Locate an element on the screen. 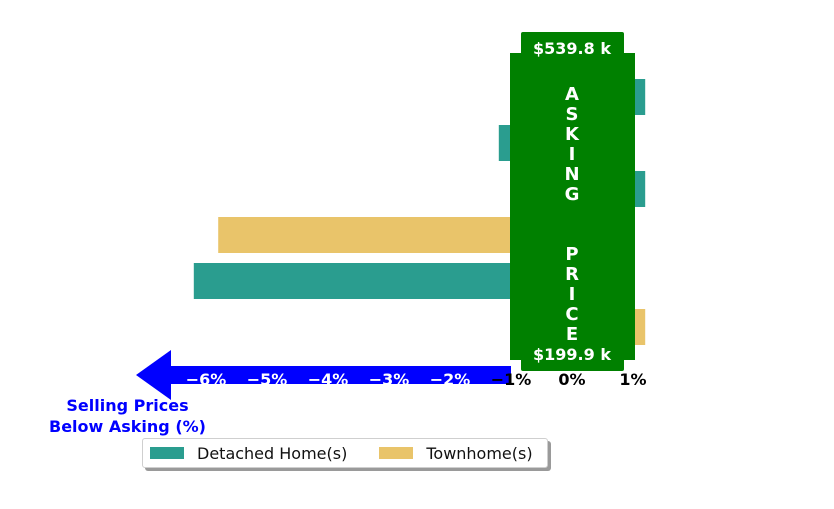  vertical-letter: S is located at coordinates (572, 114).